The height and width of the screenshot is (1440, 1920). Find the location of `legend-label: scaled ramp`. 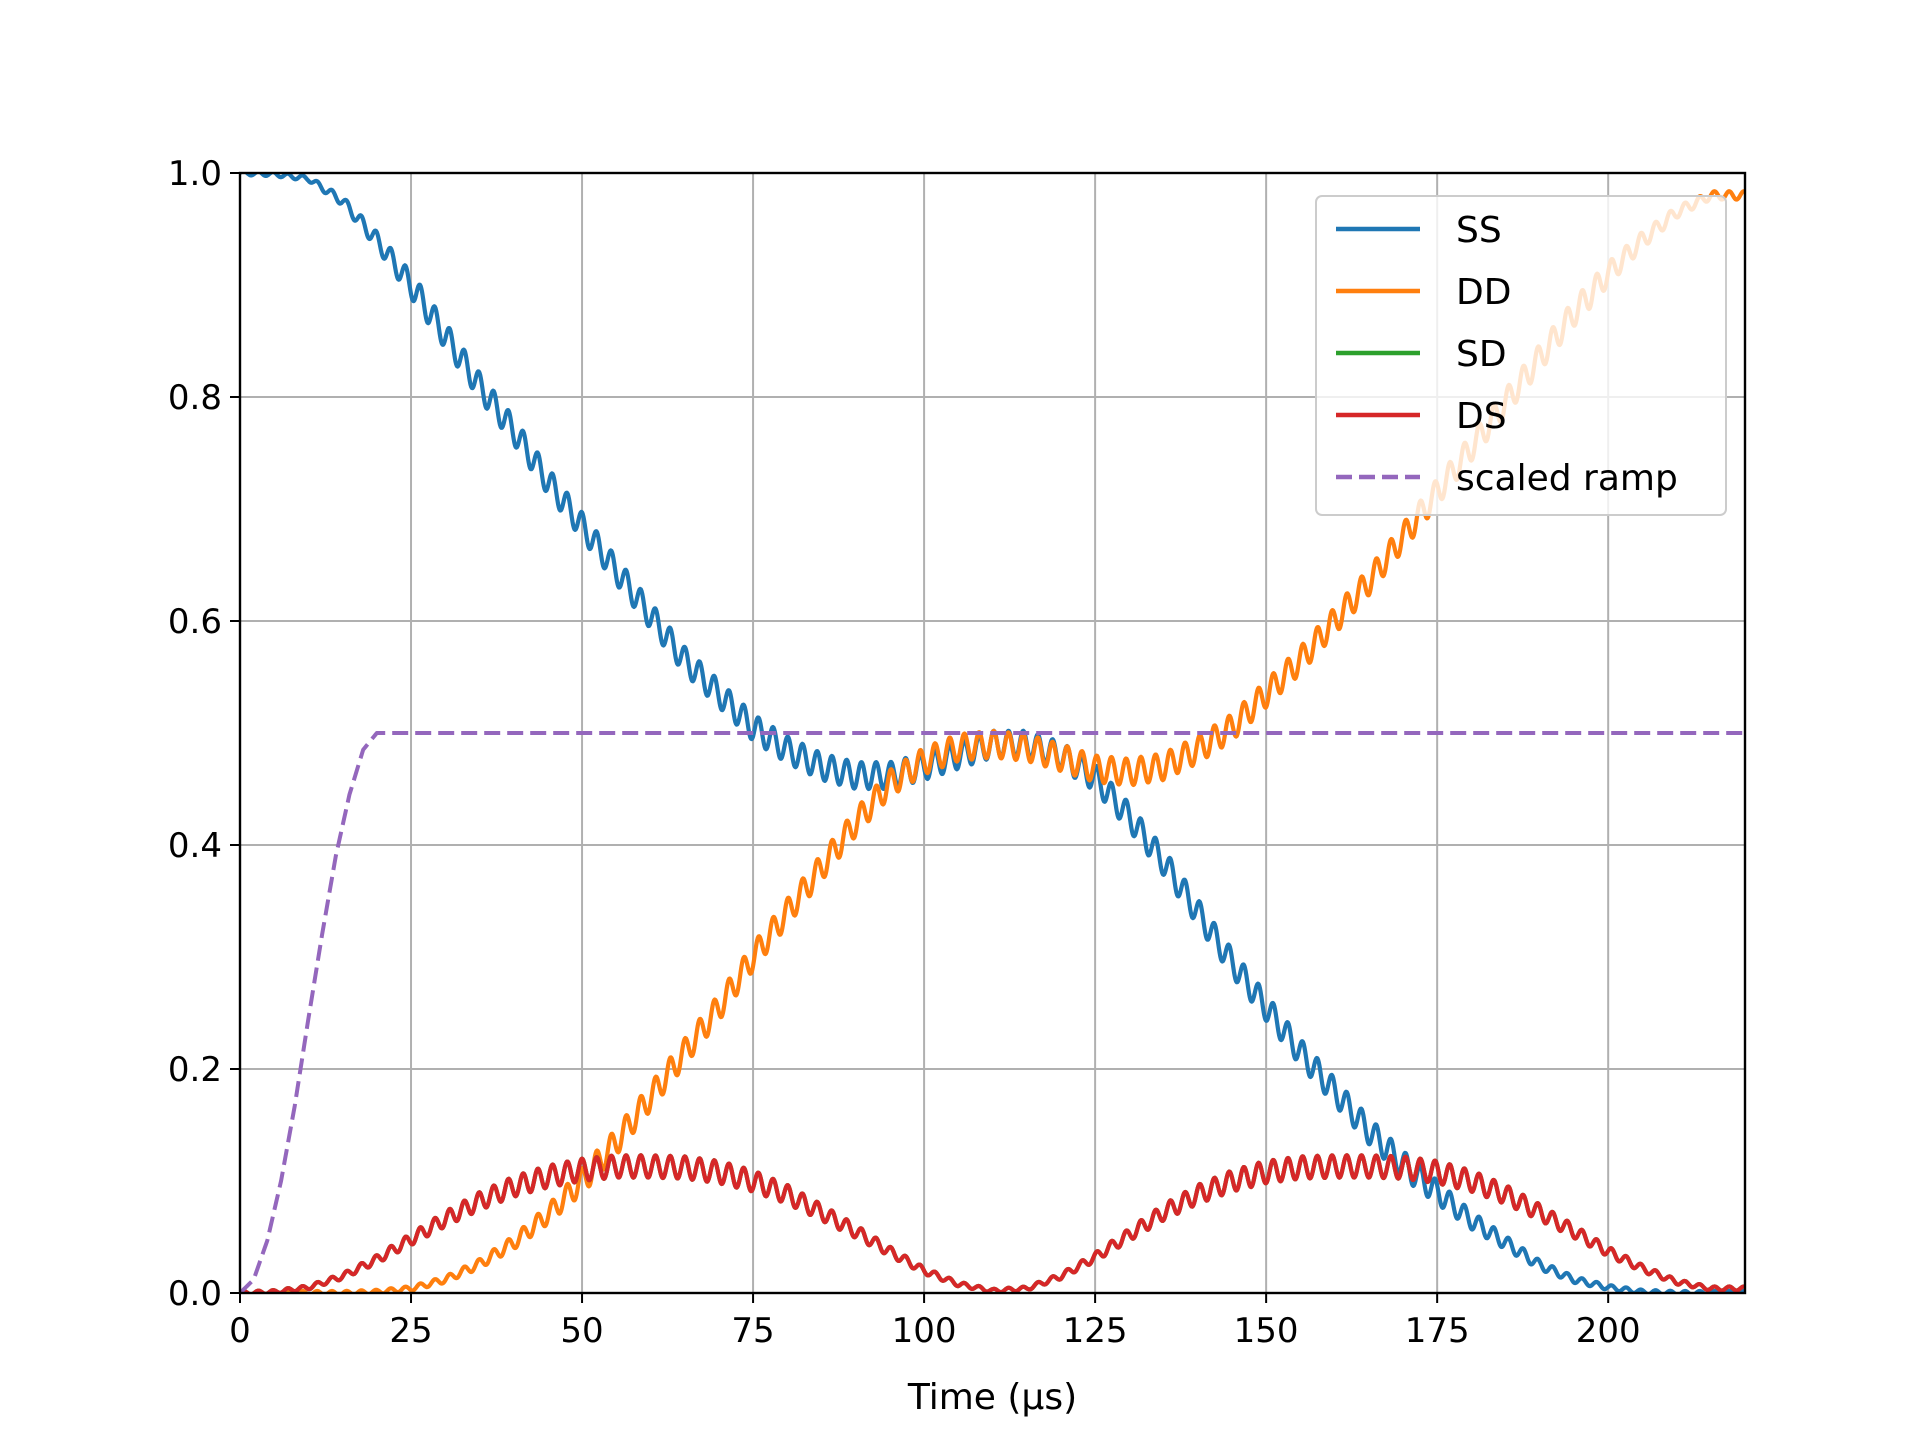

legend-label: scaled ramp is located at coordinates (1567, 478).